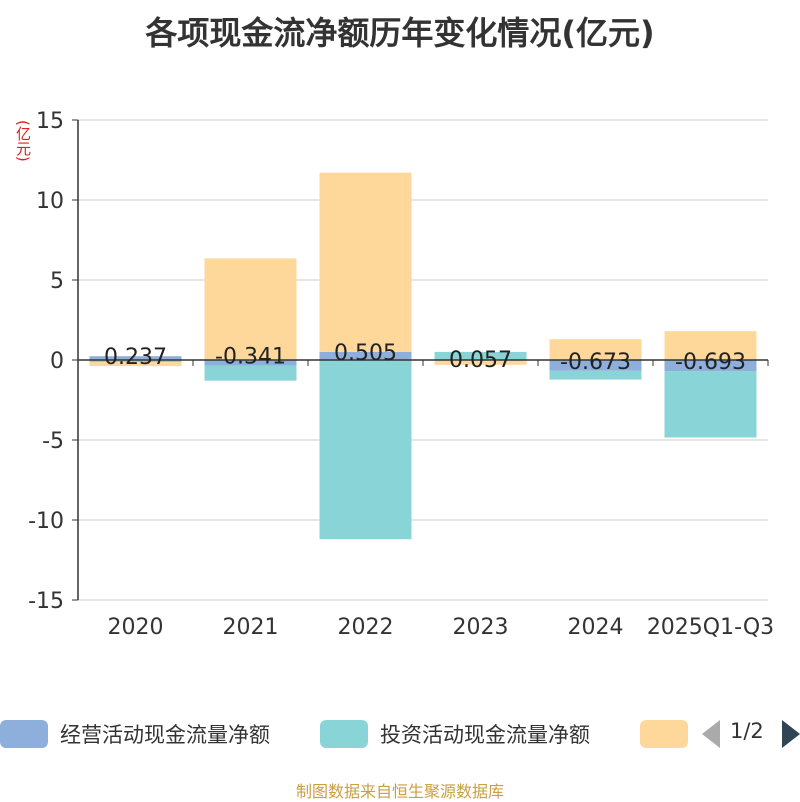 This screenshot has width=800, height=802. What do you see at coordinates (53, 441) in the screenshot?
I see `y-tick-label: -5` at bounding box center [53, 441].